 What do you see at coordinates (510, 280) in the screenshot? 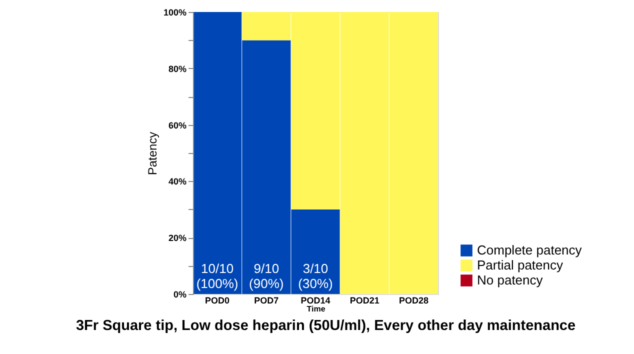
I see `legend-label: No patency` at bounding box center [510, 280].